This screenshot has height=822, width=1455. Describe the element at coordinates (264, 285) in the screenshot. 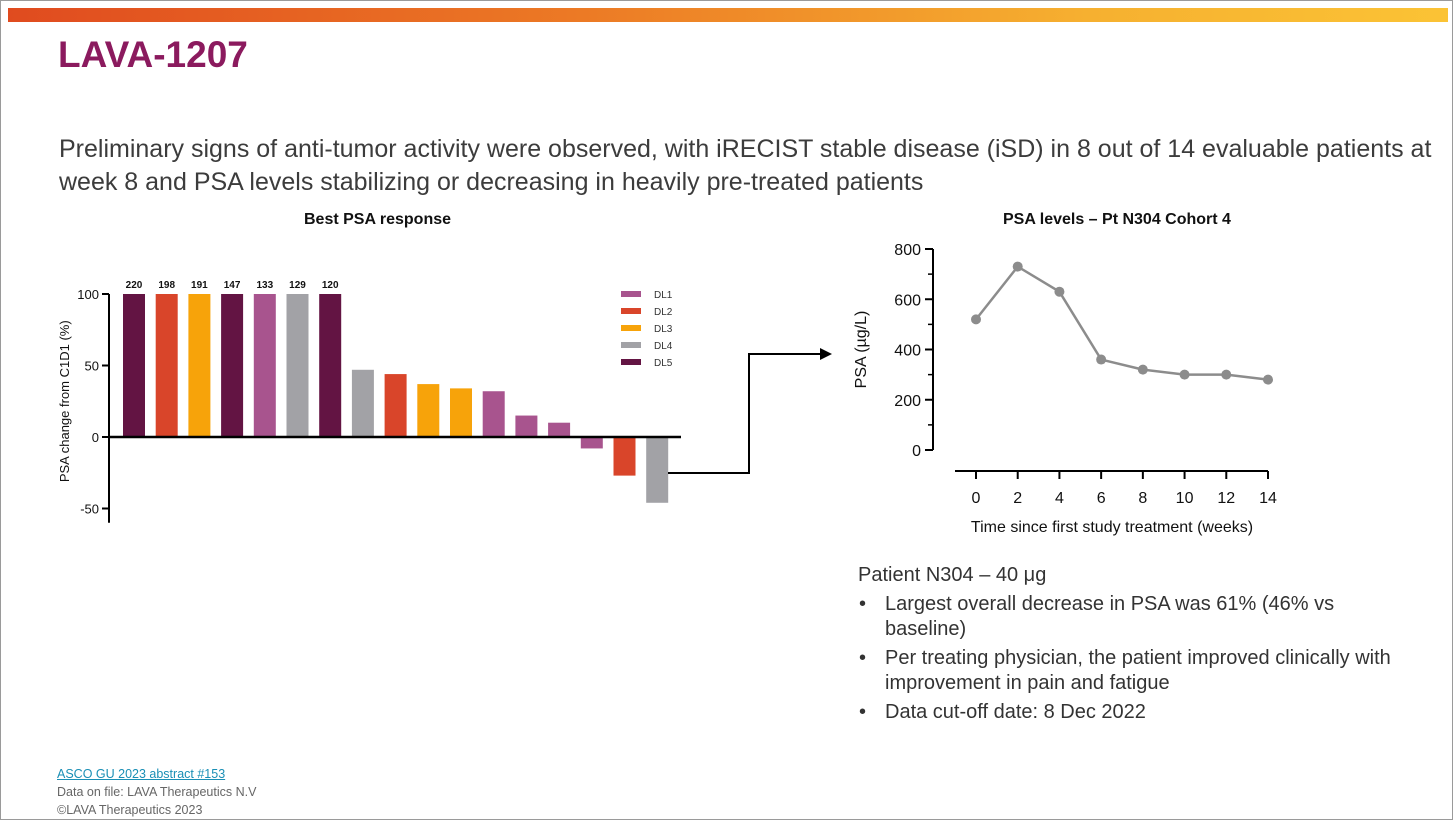

I see `bar-data-label: 133` at that location.